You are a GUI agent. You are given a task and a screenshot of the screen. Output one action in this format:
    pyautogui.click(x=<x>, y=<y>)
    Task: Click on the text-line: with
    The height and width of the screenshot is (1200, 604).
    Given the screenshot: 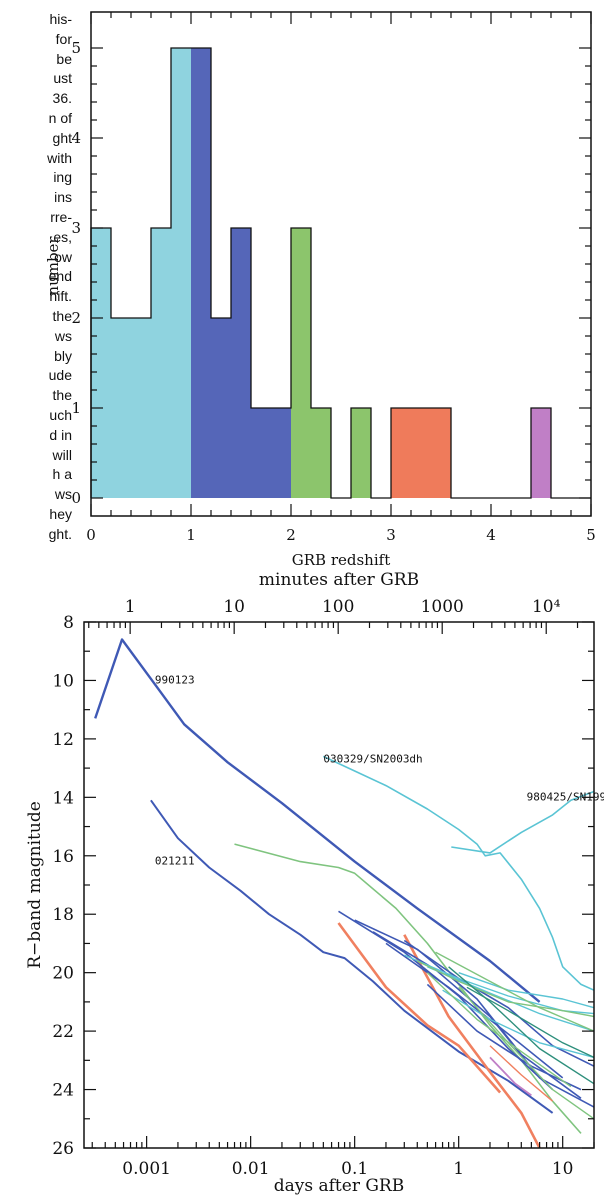 What is the action you would take?
    pyautogui.click(x=59, y=157)
    